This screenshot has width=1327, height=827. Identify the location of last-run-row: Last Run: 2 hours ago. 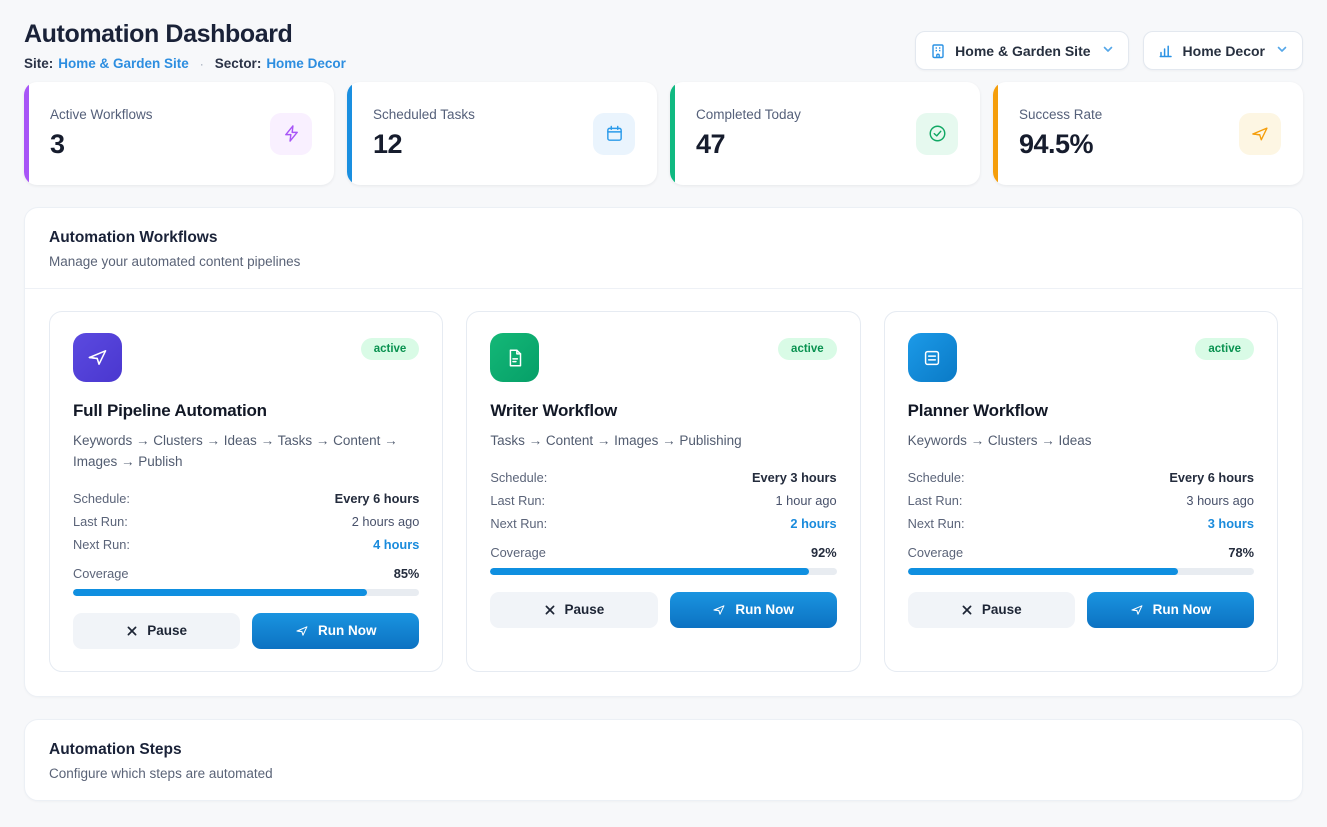
(246, 523).